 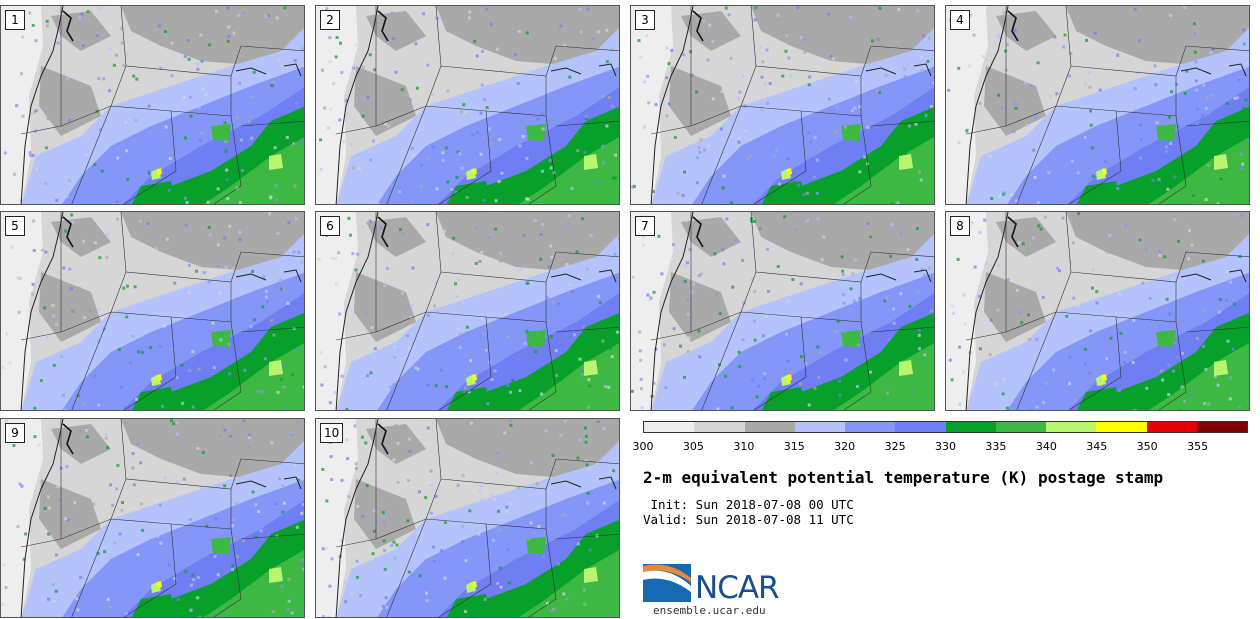 What do you see at coordinates (15, 226) in the screenshot?
I see `panel-label: 5` at bounding box center [15, 226].